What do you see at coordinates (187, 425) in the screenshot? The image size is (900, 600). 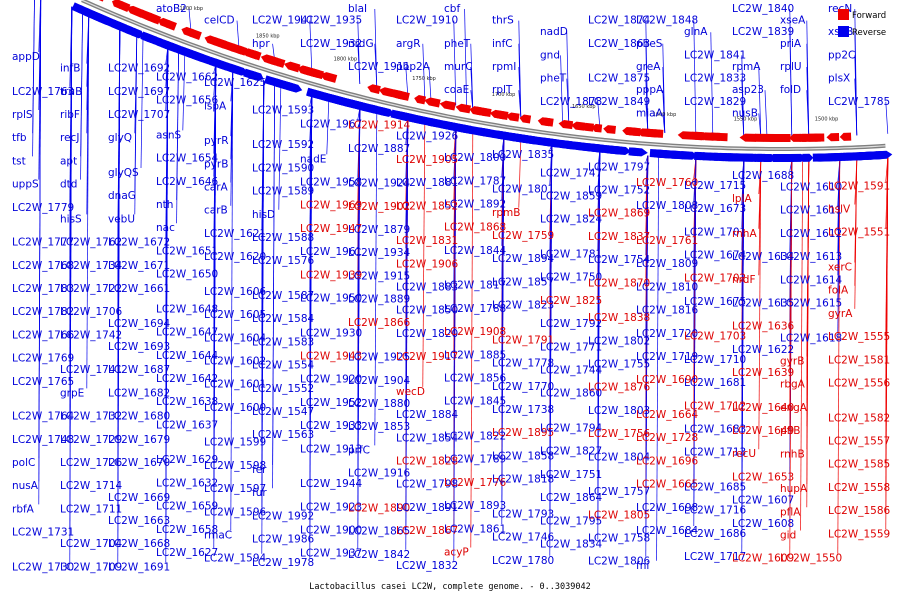 I see `gene-label: LC2W_1637` at bounding box center [187, 425].